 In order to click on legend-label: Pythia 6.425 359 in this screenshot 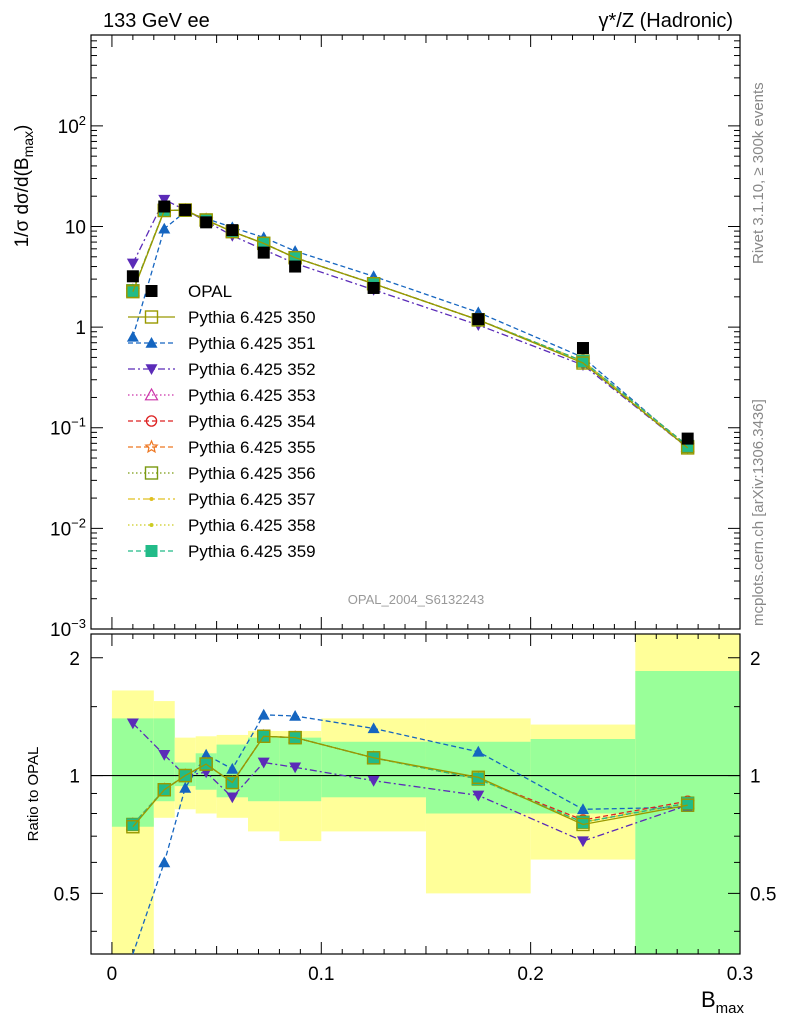, I will do `click(252, 551)`.